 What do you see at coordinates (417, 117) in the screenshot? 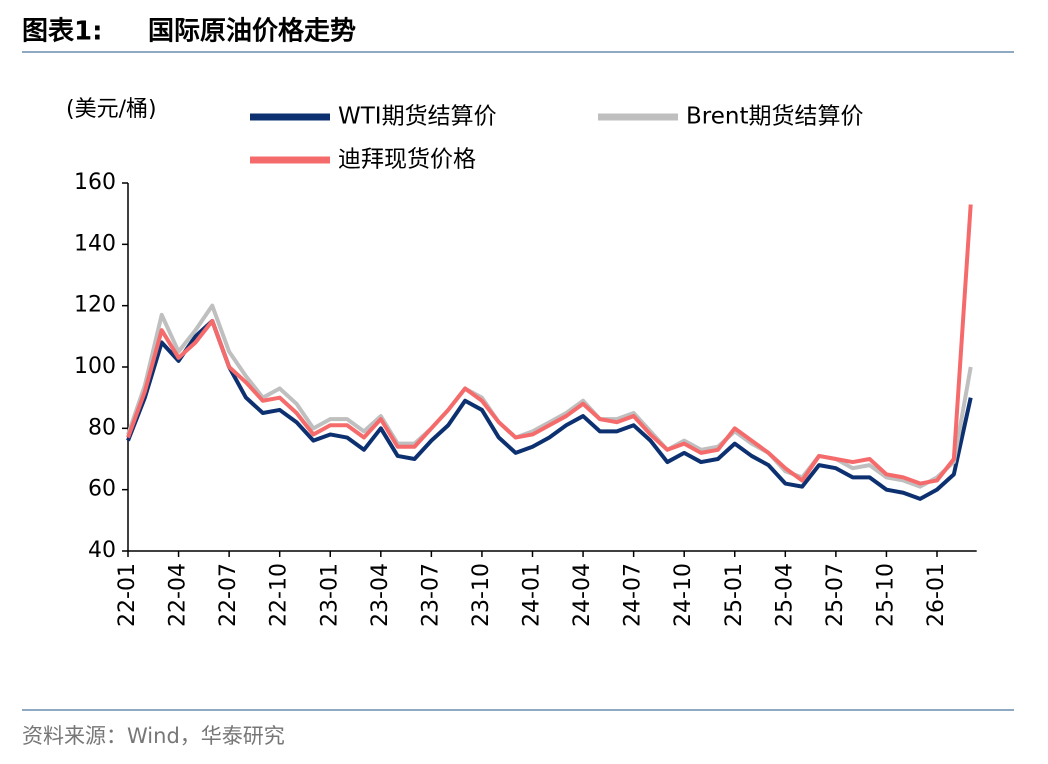
I see `legend-label: WTI期货结算价` at bounding box center [417, 117].